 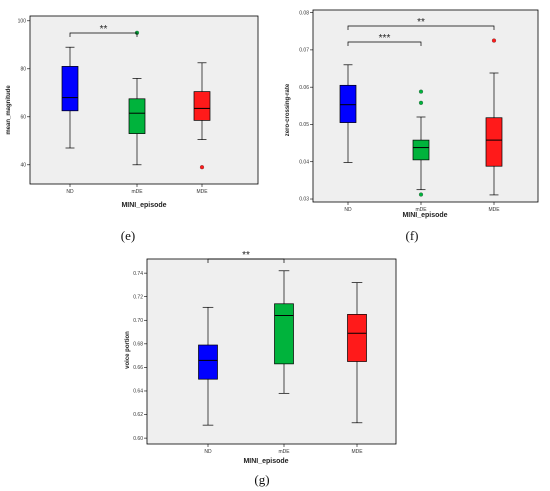 What do you see at coordinates (9, 110) in the screenshot?
I see `y-axis-label: mean_magnitude` at bounding box center [9, 110].